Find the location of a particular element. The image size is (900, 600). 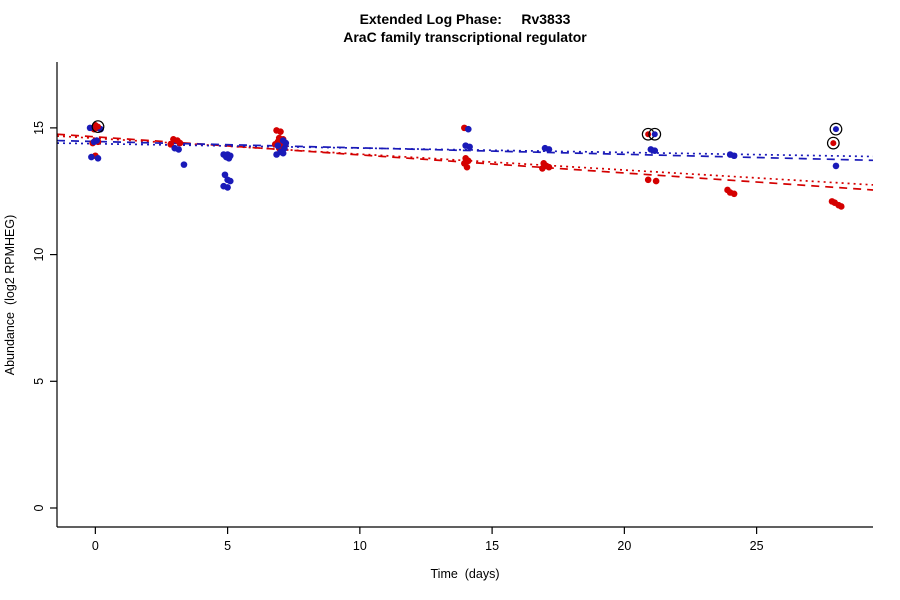

x-tick-label: 20 is located at coordinates (624, 546).